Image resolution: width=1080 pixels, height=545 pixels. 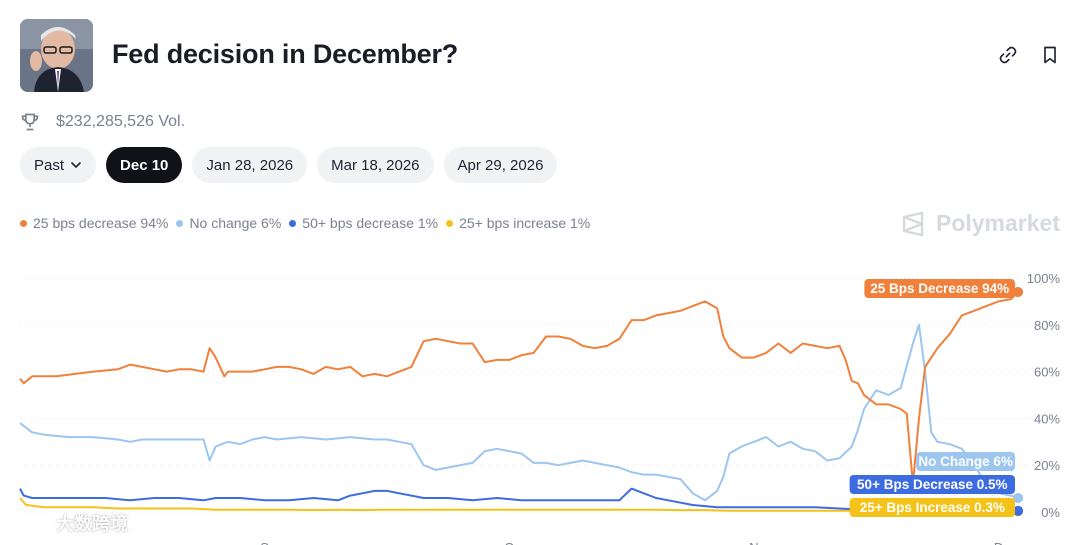 What do you see at coordinates (370, 223) in the screenshot?
I see `legend-label: 50+ bps decrease 1%` at bounding box center [370, 223].